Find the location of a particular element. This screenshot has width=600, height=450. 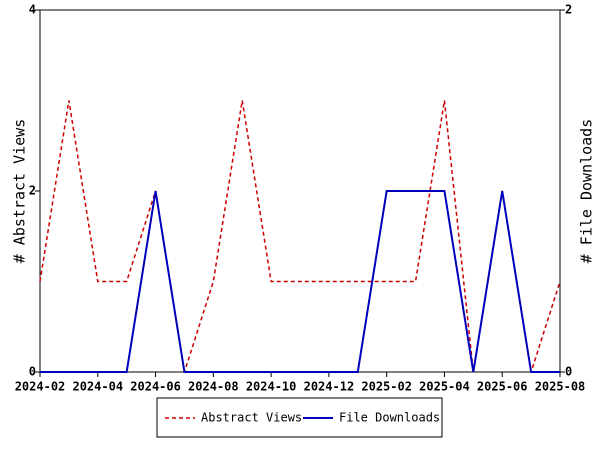

x-tick-label: 2025-02 is located at coordinates (386, 387).